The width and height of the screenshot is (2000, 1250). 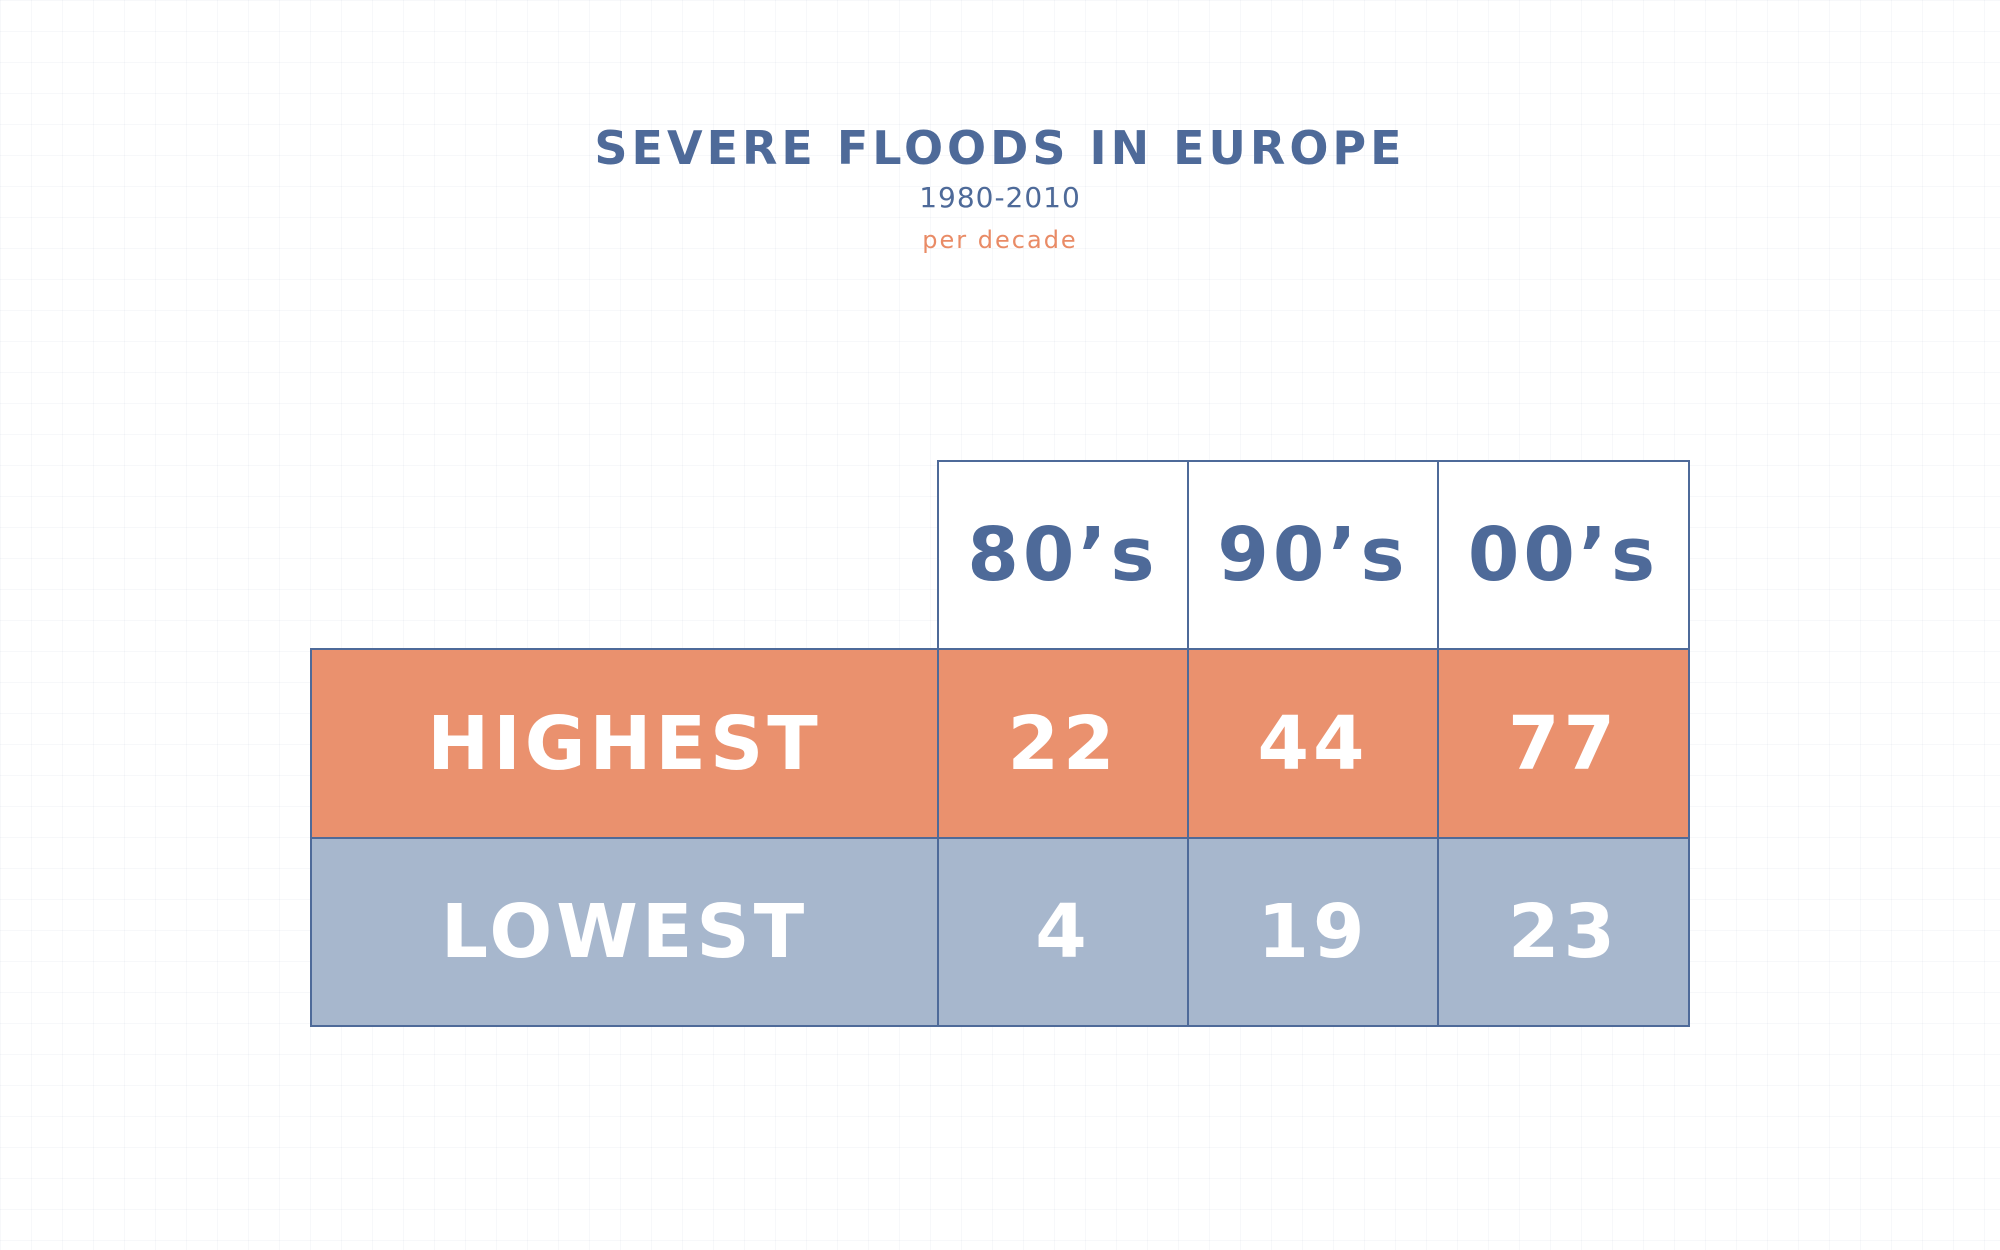 I want to click on value-lowest-90s: 19, so click(x=1313, y=932).